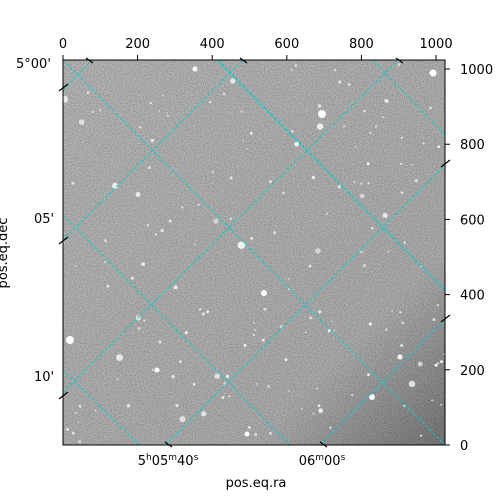 The image size is (500, 500). I want to click on right-axis: 0 200 400 600 800 1000, so click(469, 258).